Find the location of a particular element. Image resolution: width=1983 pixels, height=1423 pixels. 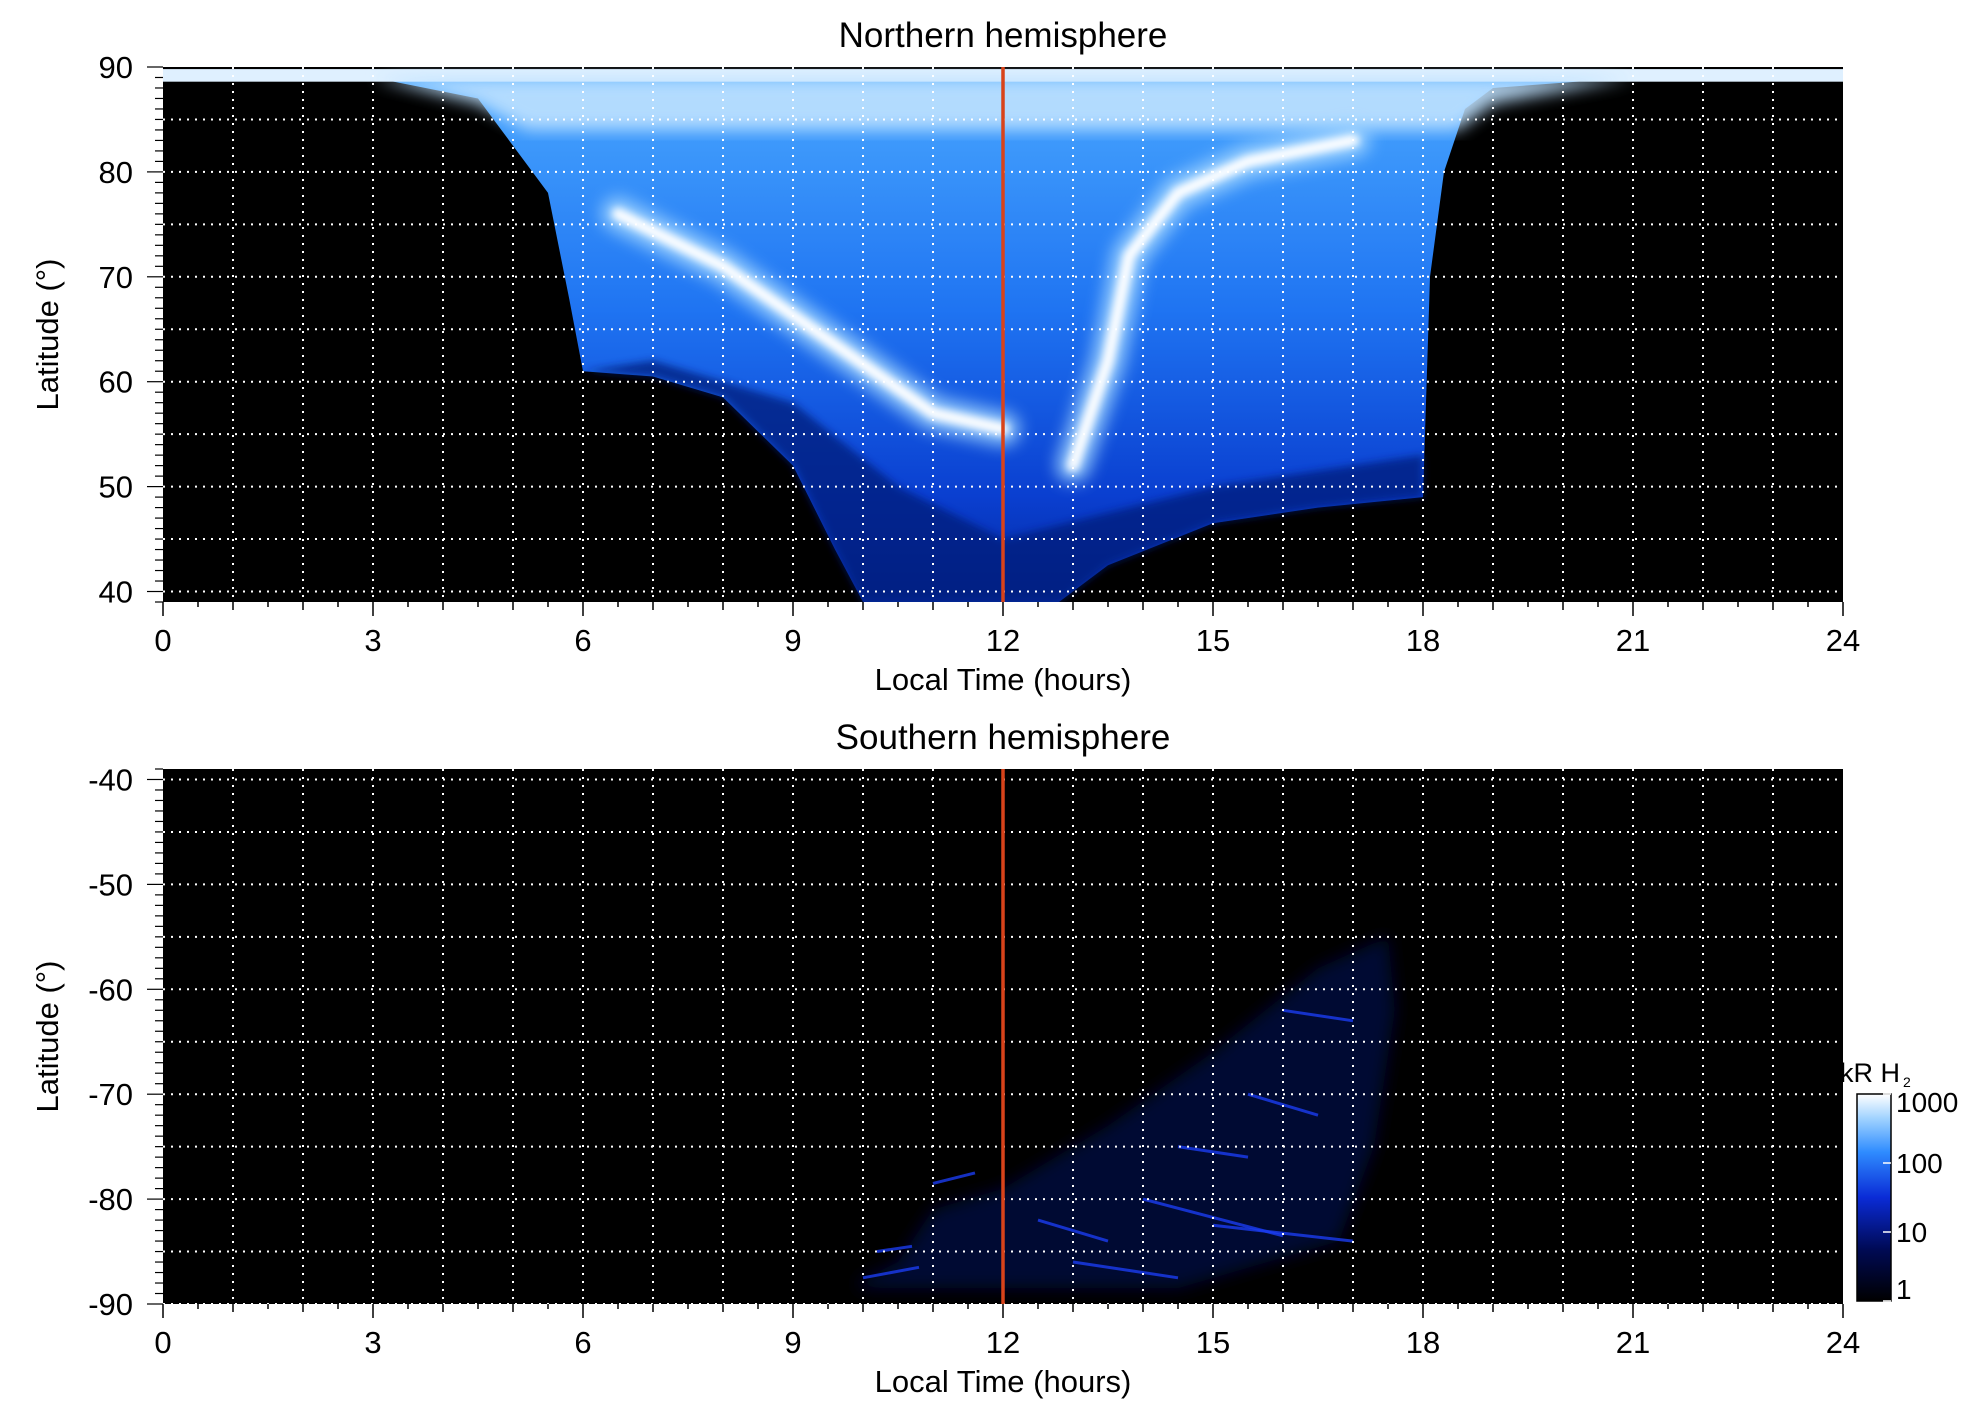

y-tick-label: 40 is located at coordinates (116, 592).